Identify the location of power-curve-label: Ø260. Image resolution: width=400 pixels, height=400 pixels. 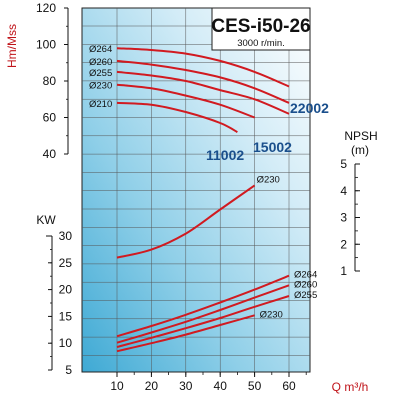
(305, 284).